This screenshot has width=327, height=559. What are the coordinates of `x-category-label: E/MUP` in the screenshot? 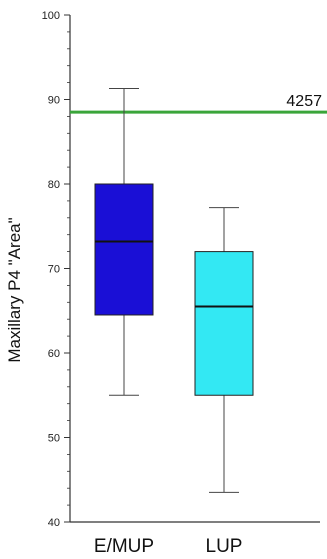 It's located at (124, 546).